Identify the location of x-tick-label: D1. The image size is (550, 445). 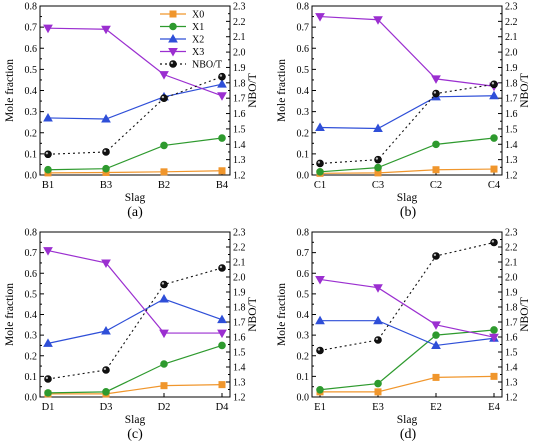
(48, 407).